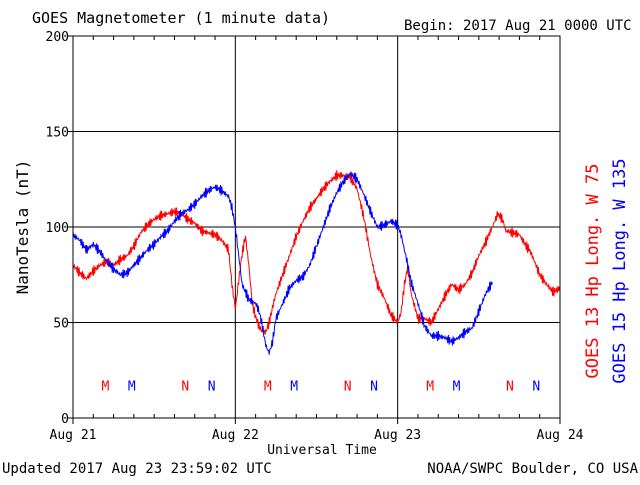 The image size is (640, 485). Describe the element at coordinates (22, 227) in the screenshot. I see `y-axis-label: NanoTesla (nT)` at that location.